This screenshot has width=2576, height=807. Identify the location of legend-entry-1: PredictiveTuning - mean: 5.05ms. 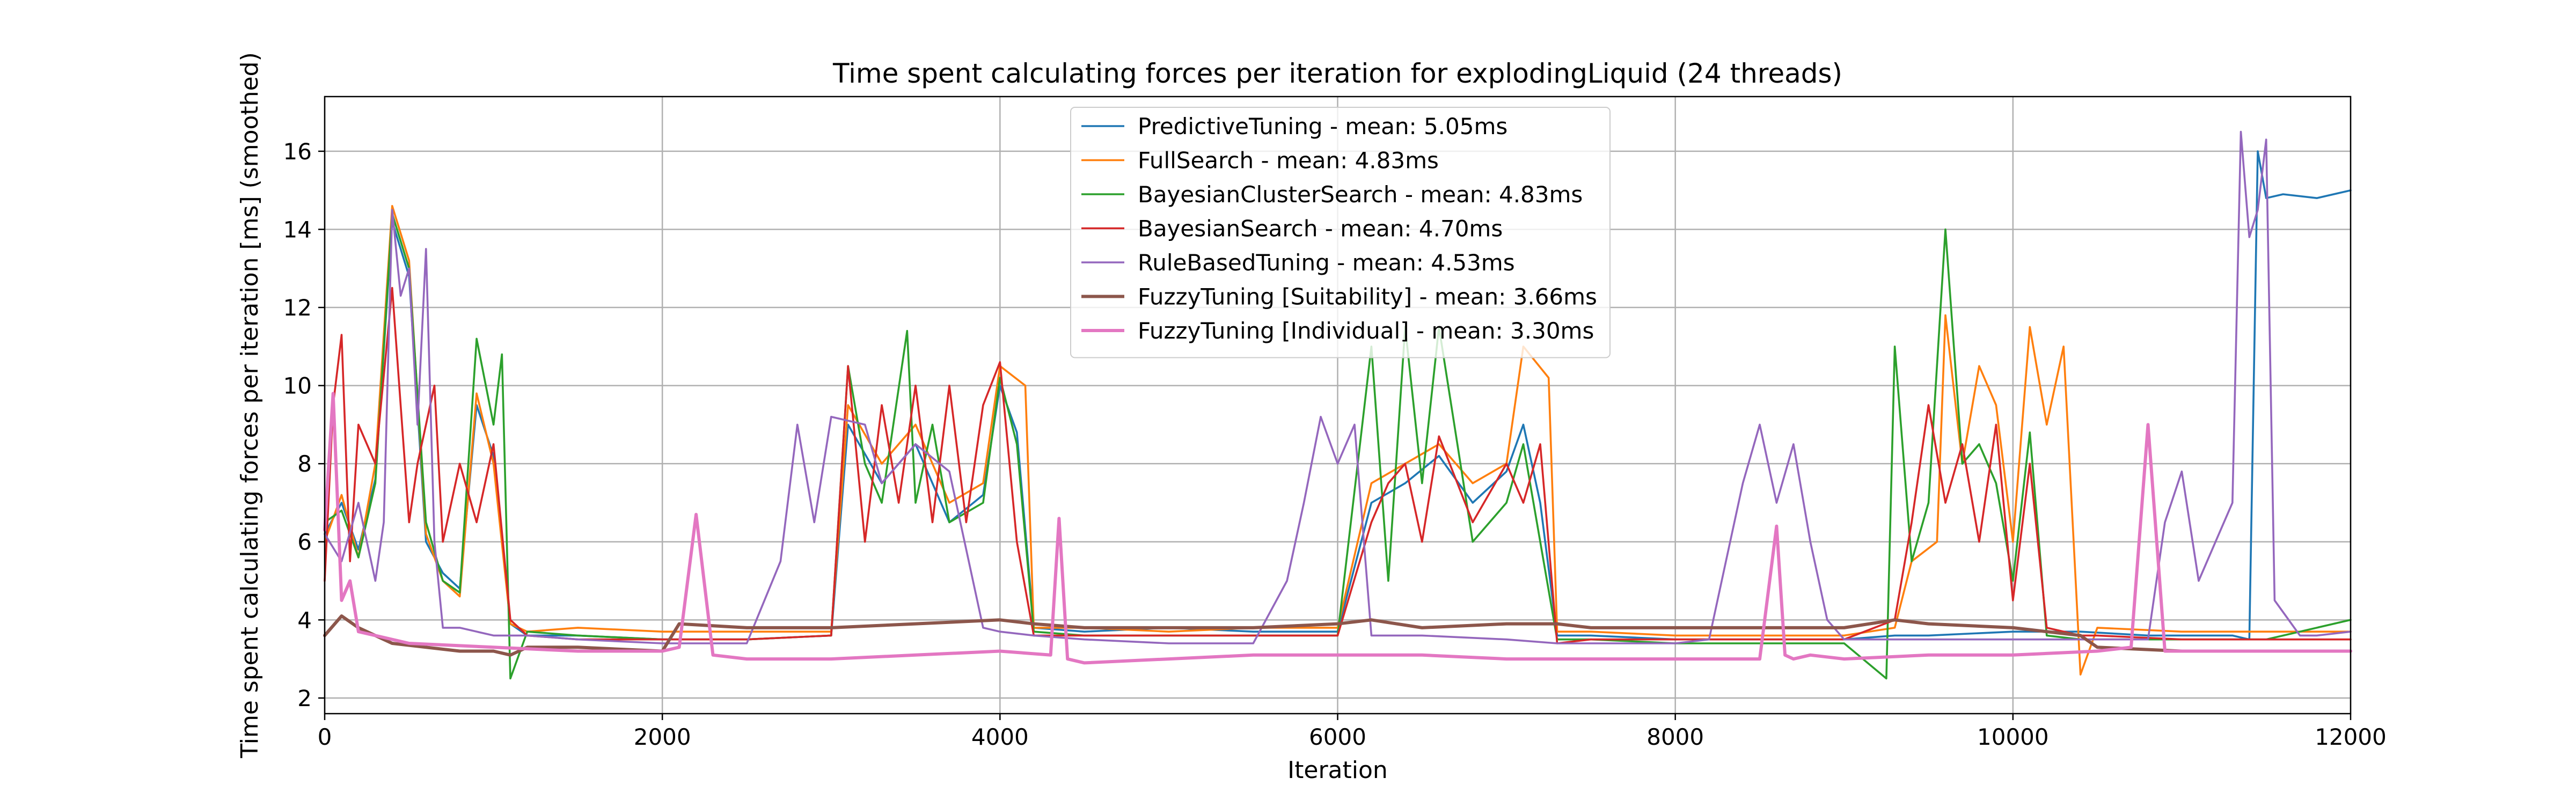
(1322, 126).